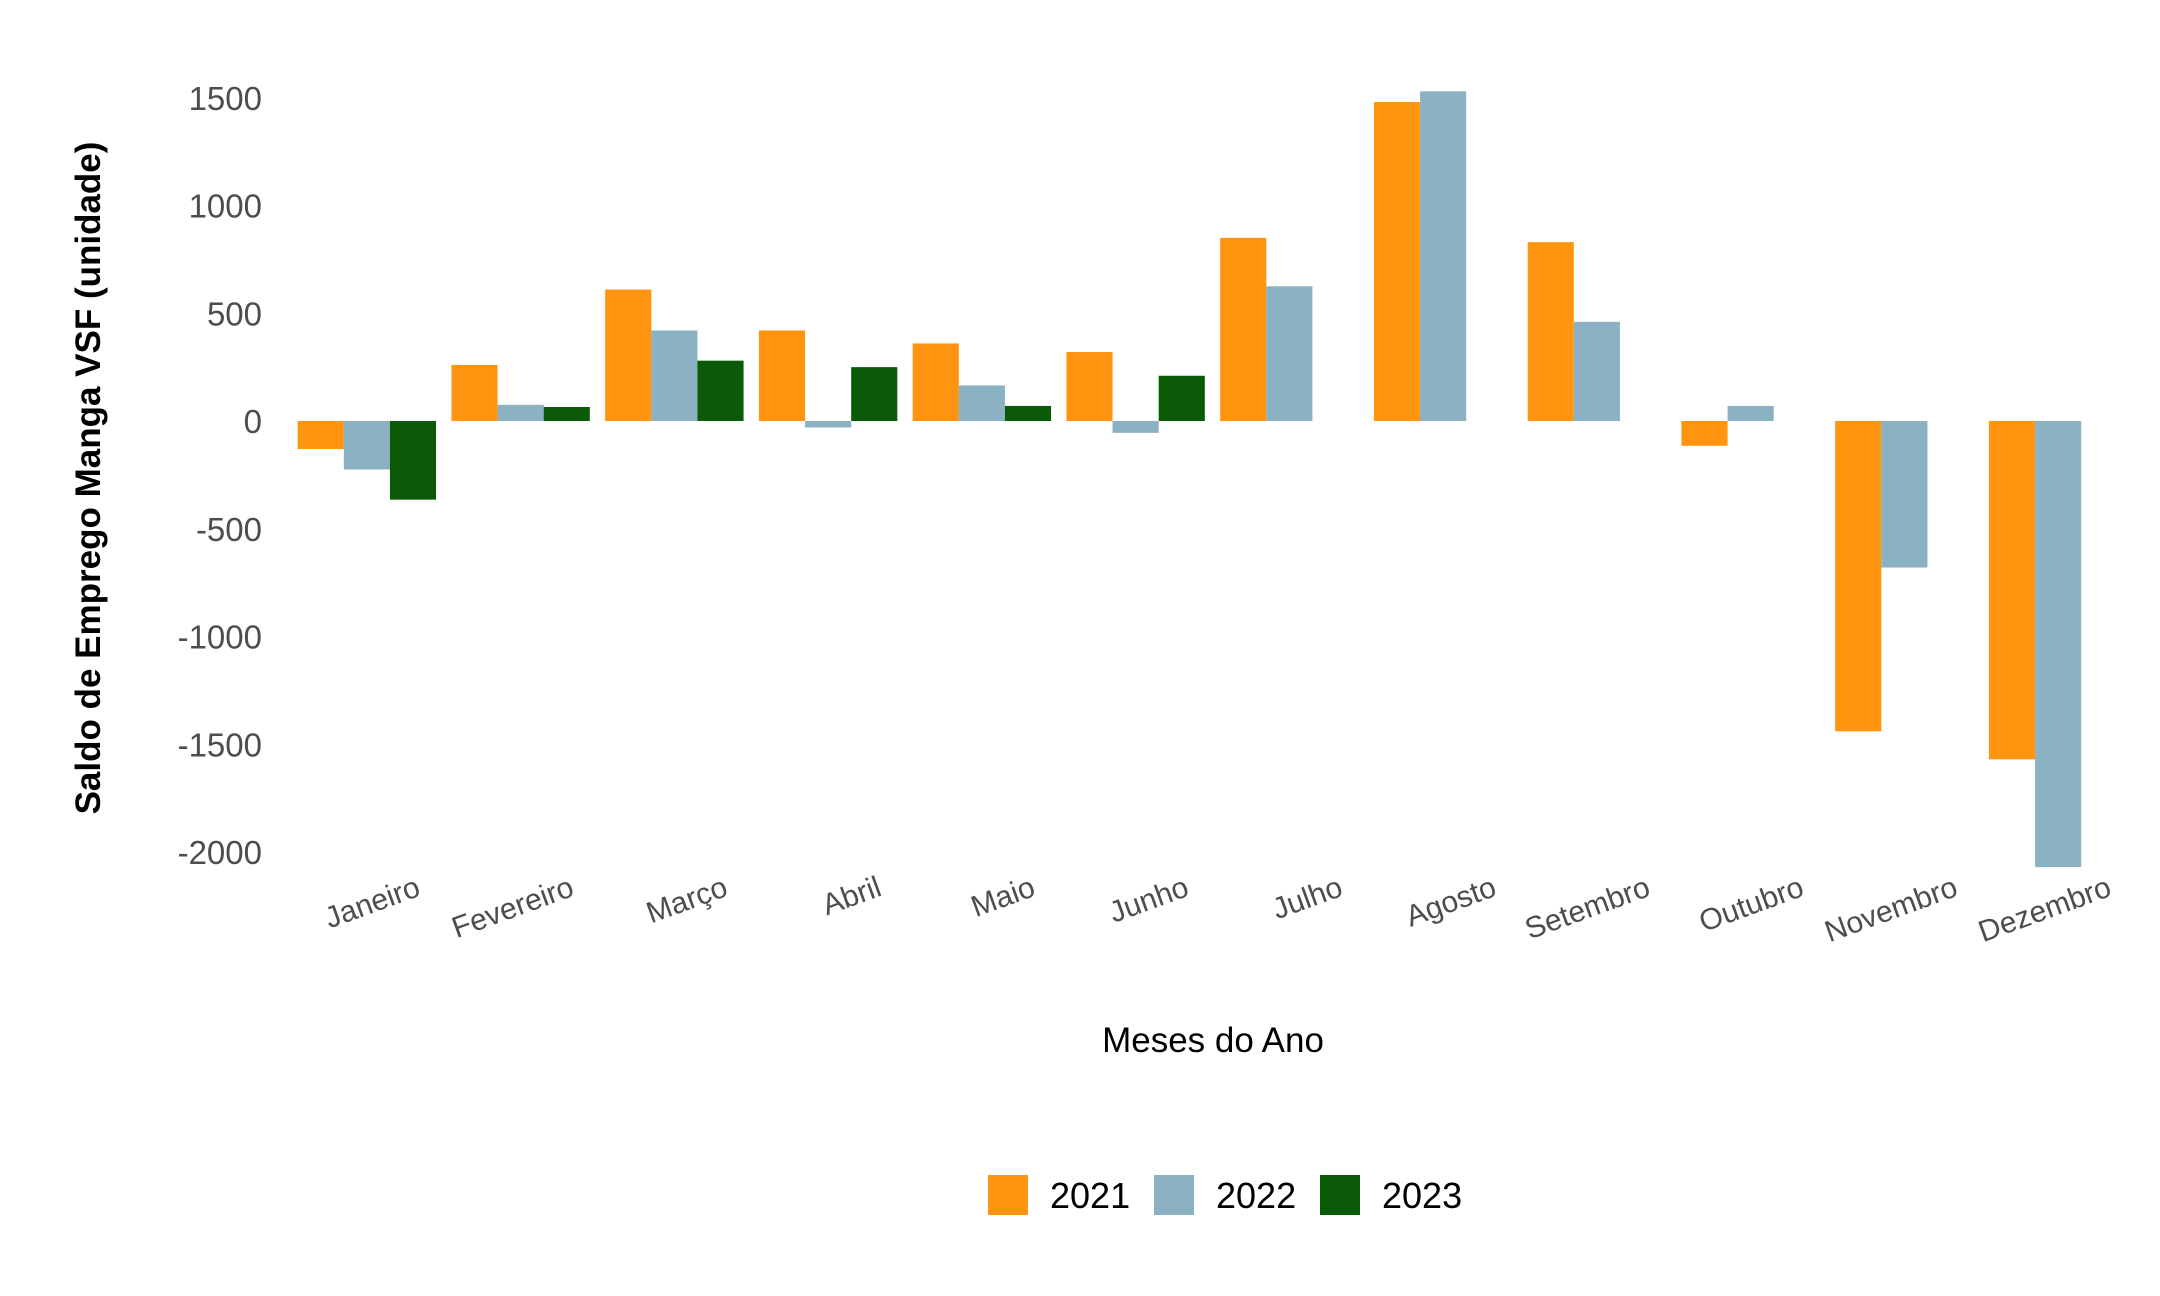  I want to click on bar-2023-maio, so click(1028, 413).